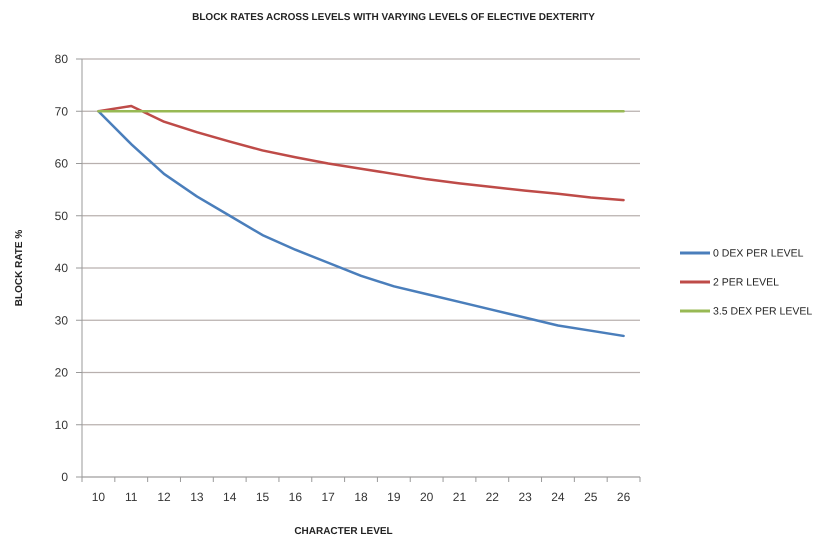  I want to click on legend-label: 2 PER LEVEL, so click(746, 282).